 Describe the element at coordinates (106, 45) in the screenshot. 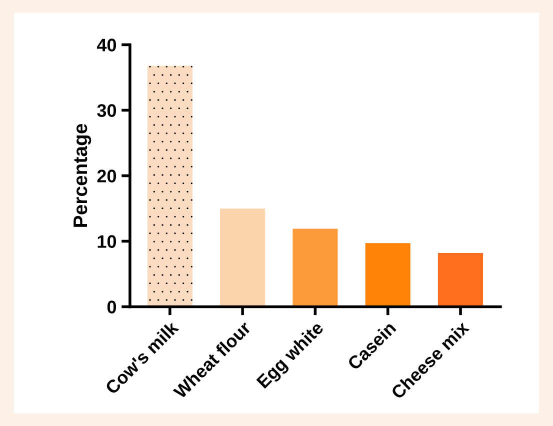

I see `y-tick-label: 40` at that location.